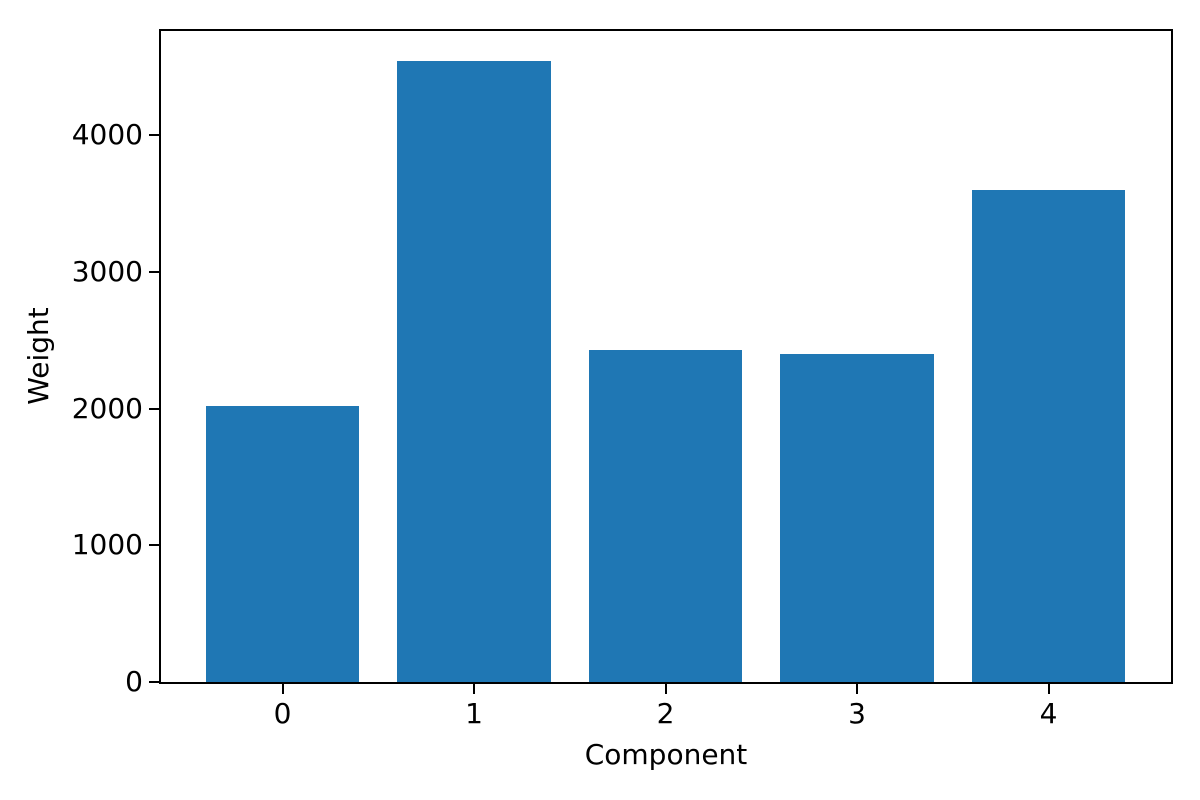  Describe the element at coordinates (1048, 713) in the screenshot. I see `x-tick-label: 4` at that location.